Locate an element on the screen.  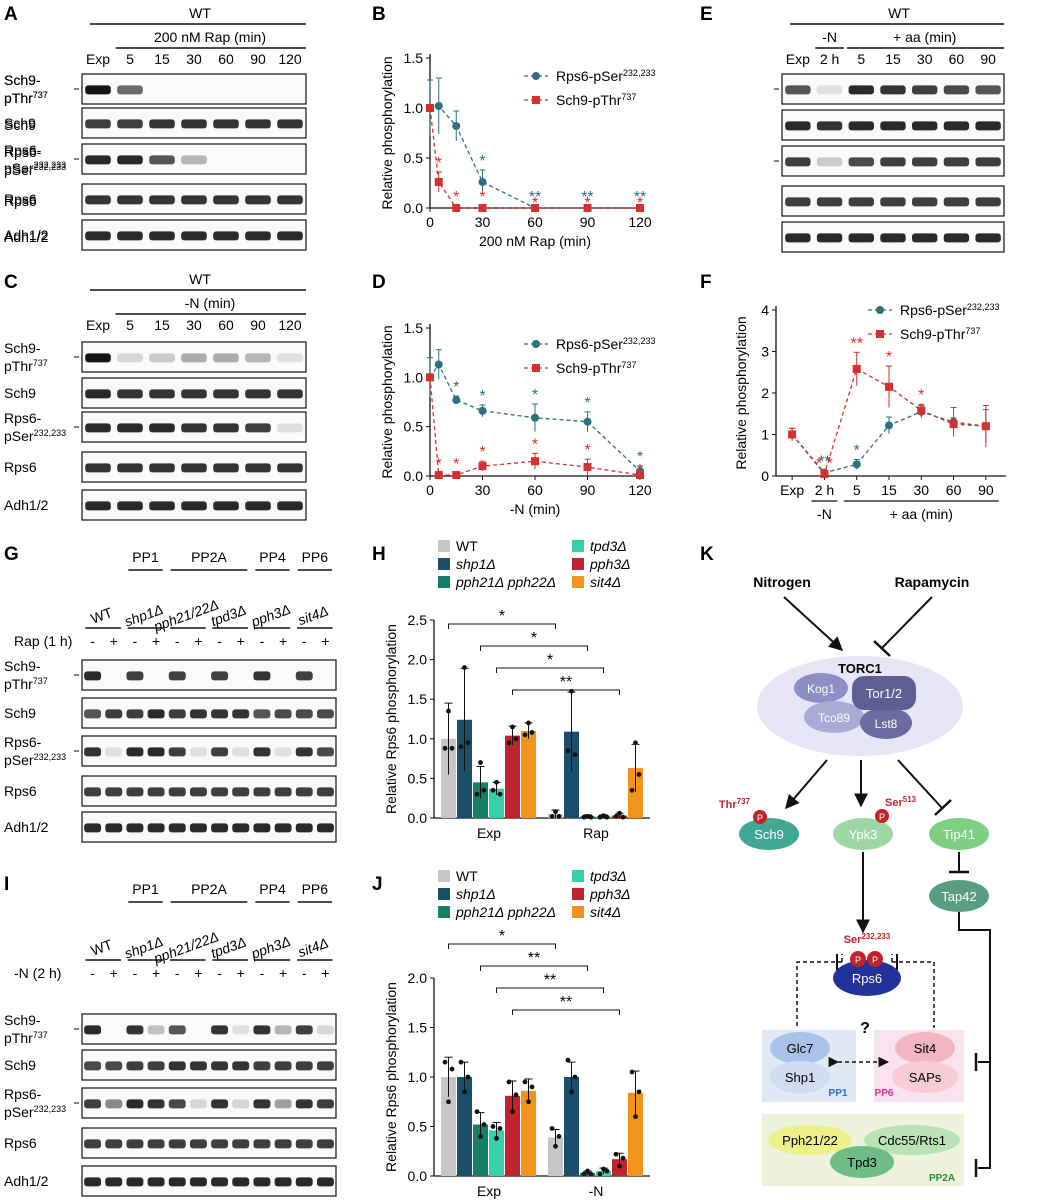
legend-marker is located at coordinates (536, 76).